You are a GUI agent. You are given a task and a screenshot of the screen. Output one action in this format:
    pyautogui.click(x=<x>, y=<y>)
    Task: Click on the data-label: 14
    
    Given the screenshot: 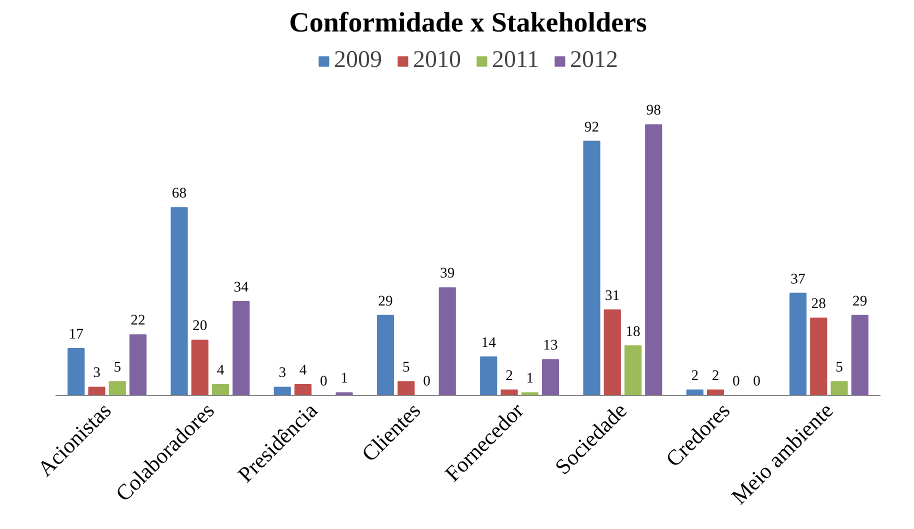 What is the action you would take?
    pyautogui.click(x=489, y=342)
    